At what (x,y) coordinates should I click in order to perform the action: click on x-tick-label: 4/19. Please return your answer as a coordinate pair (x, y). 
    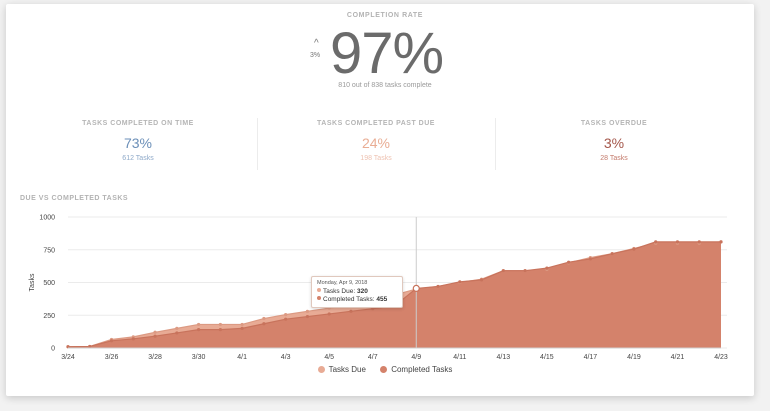
    Looking at the image, I should click on (634, 357).